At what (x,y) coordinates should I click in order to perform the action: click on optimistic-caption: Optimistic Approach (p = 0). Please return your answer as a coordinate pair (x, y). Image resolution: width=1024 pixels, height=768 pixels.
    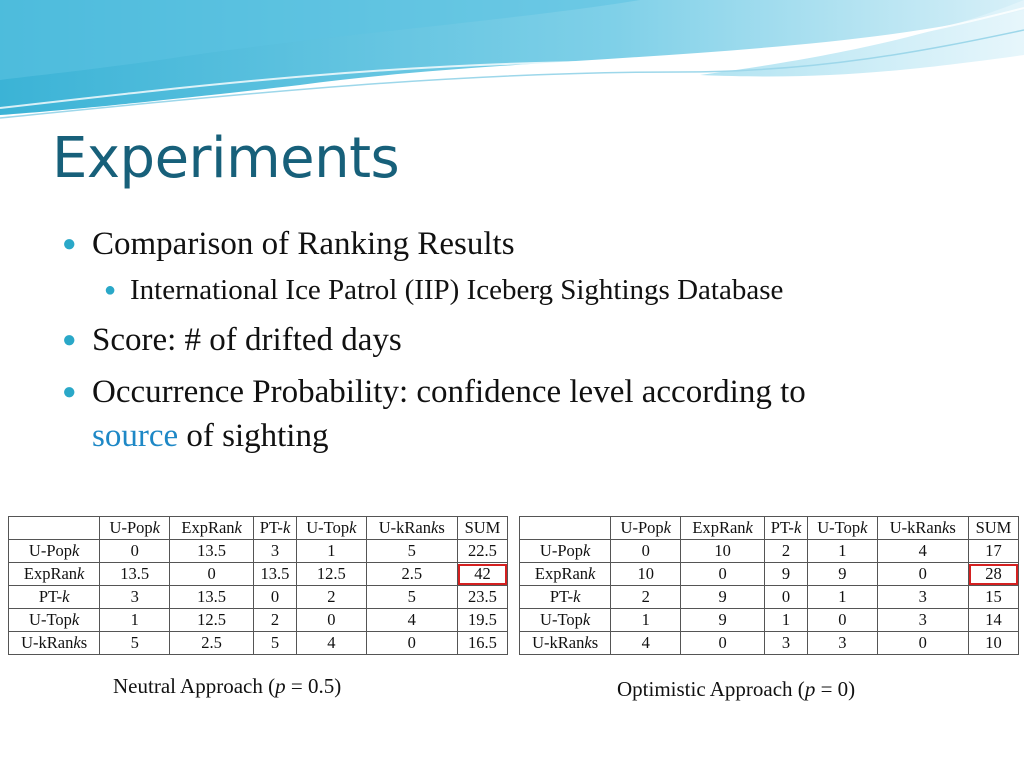
    Looking at the image, I should click on (736, 689).